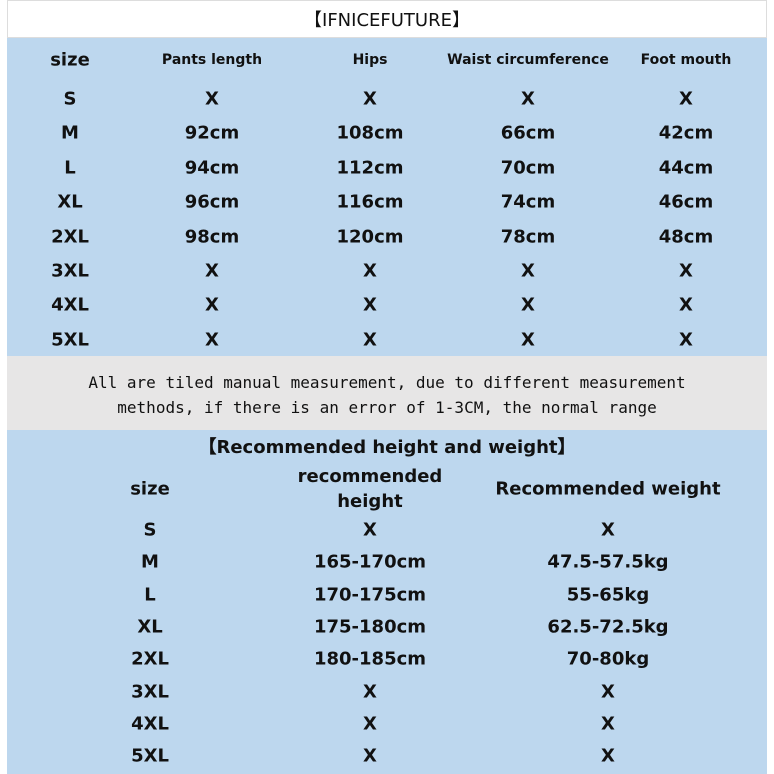  What do you see at coordinates (212, 237) in the screenshot?
I see `table-cell: 98cm` at bounding box center [212, 237].